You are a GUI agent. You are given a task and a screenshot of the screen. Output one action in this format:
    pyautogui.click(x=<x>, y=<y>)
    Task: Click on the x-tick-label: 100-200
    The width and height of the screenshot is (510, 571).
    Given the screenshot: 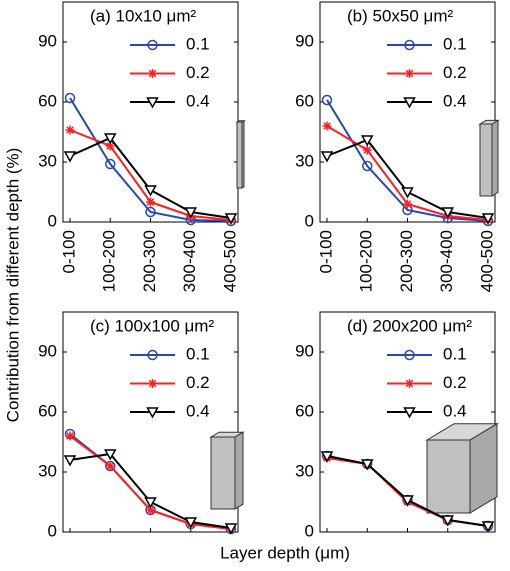 What is the action you would take?
    pyautogui.click(x=109, y=261)
    